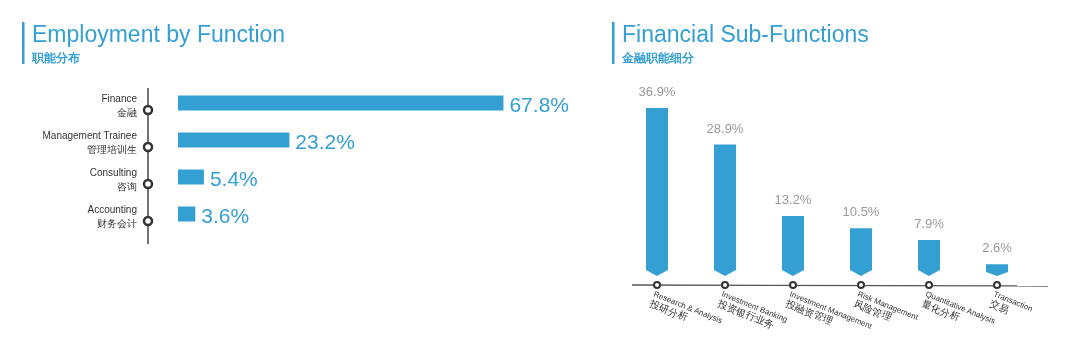 The width and height of the screenshot is (1080, 344). I want to click on y-tick-label: Management Trainee 管理培训生, so click(90, 142).